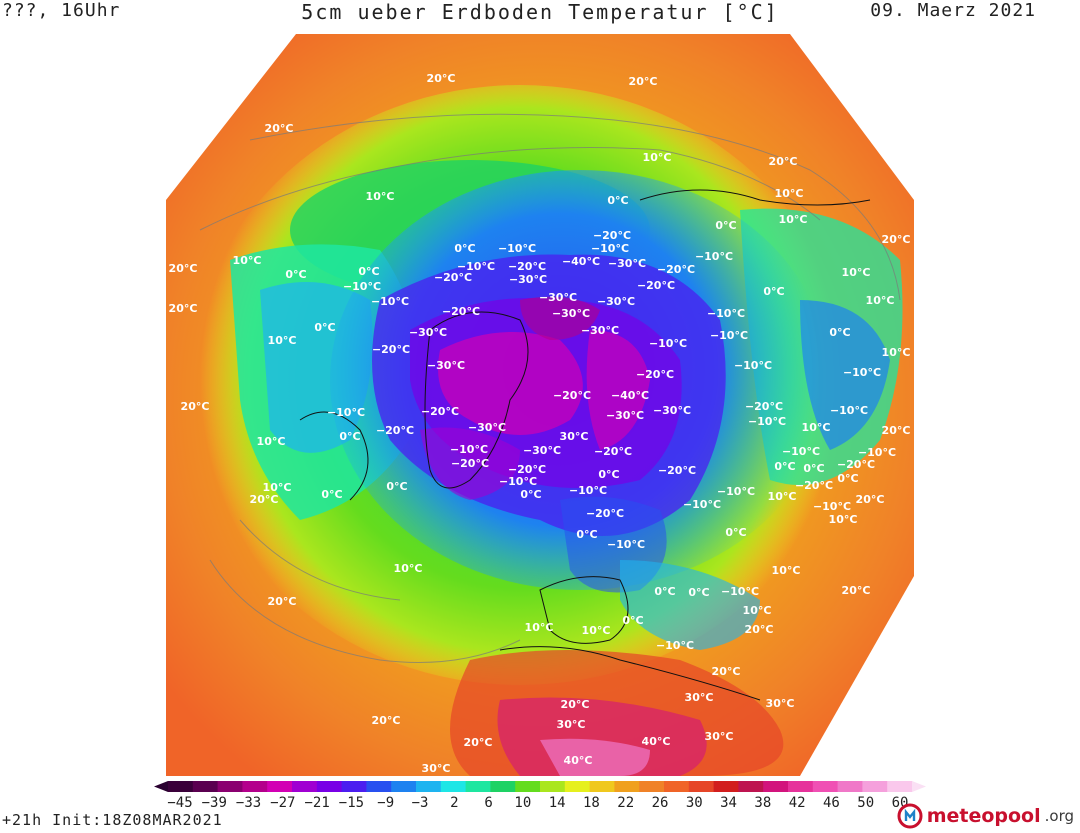 Image resolution: width=1080 pixels, height=833 pixels. I want to click on color-scale-tick-label: −15, so click(351, 803).